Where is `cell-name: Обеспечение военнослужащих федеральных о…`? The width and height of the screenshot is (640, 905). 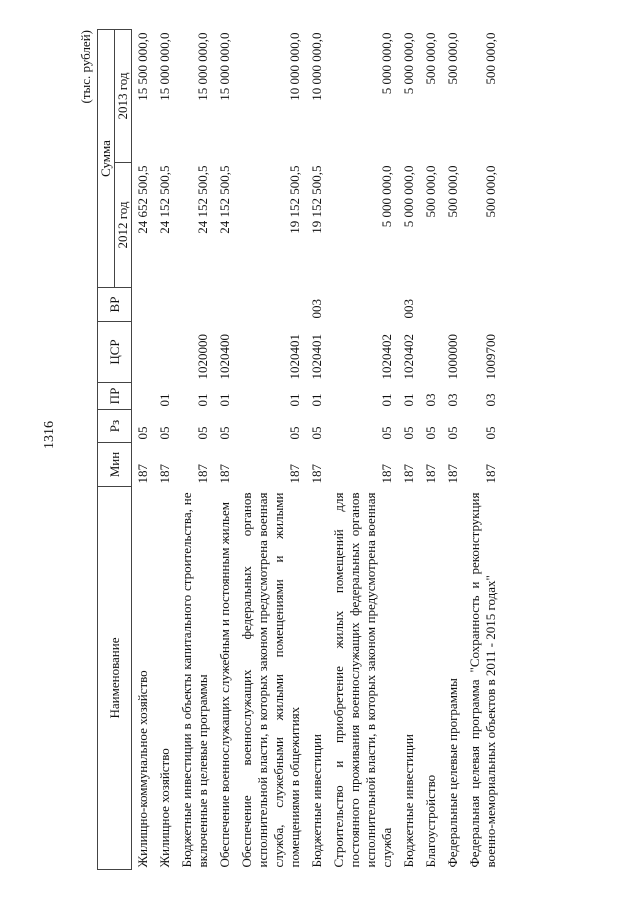
cell-name: Обеспечение военнослужащих федеральных о… is located at coordinates (270, 680).